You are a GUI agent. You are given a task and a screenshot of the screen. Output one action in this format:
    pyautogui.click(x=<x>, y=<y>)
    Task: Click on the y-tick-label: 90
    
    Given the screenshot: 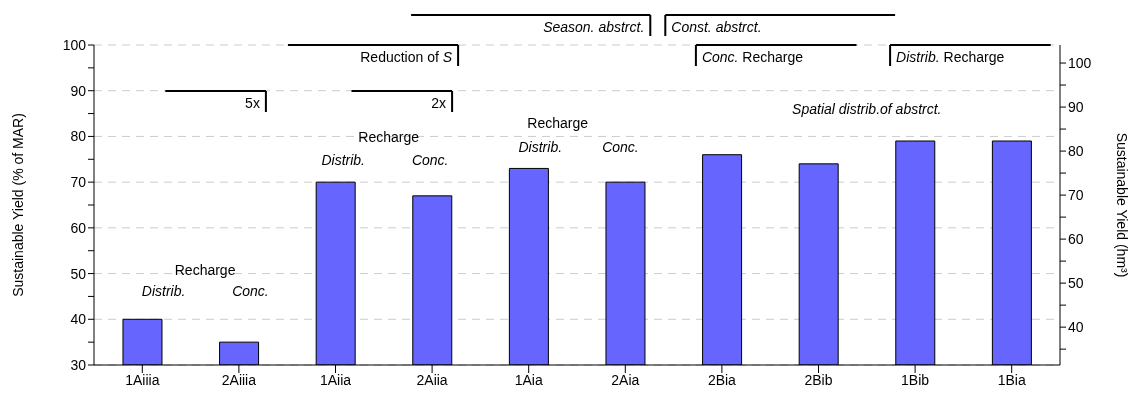 What is the action you would take?
    pyautogui.click(x=78, y=90)
    